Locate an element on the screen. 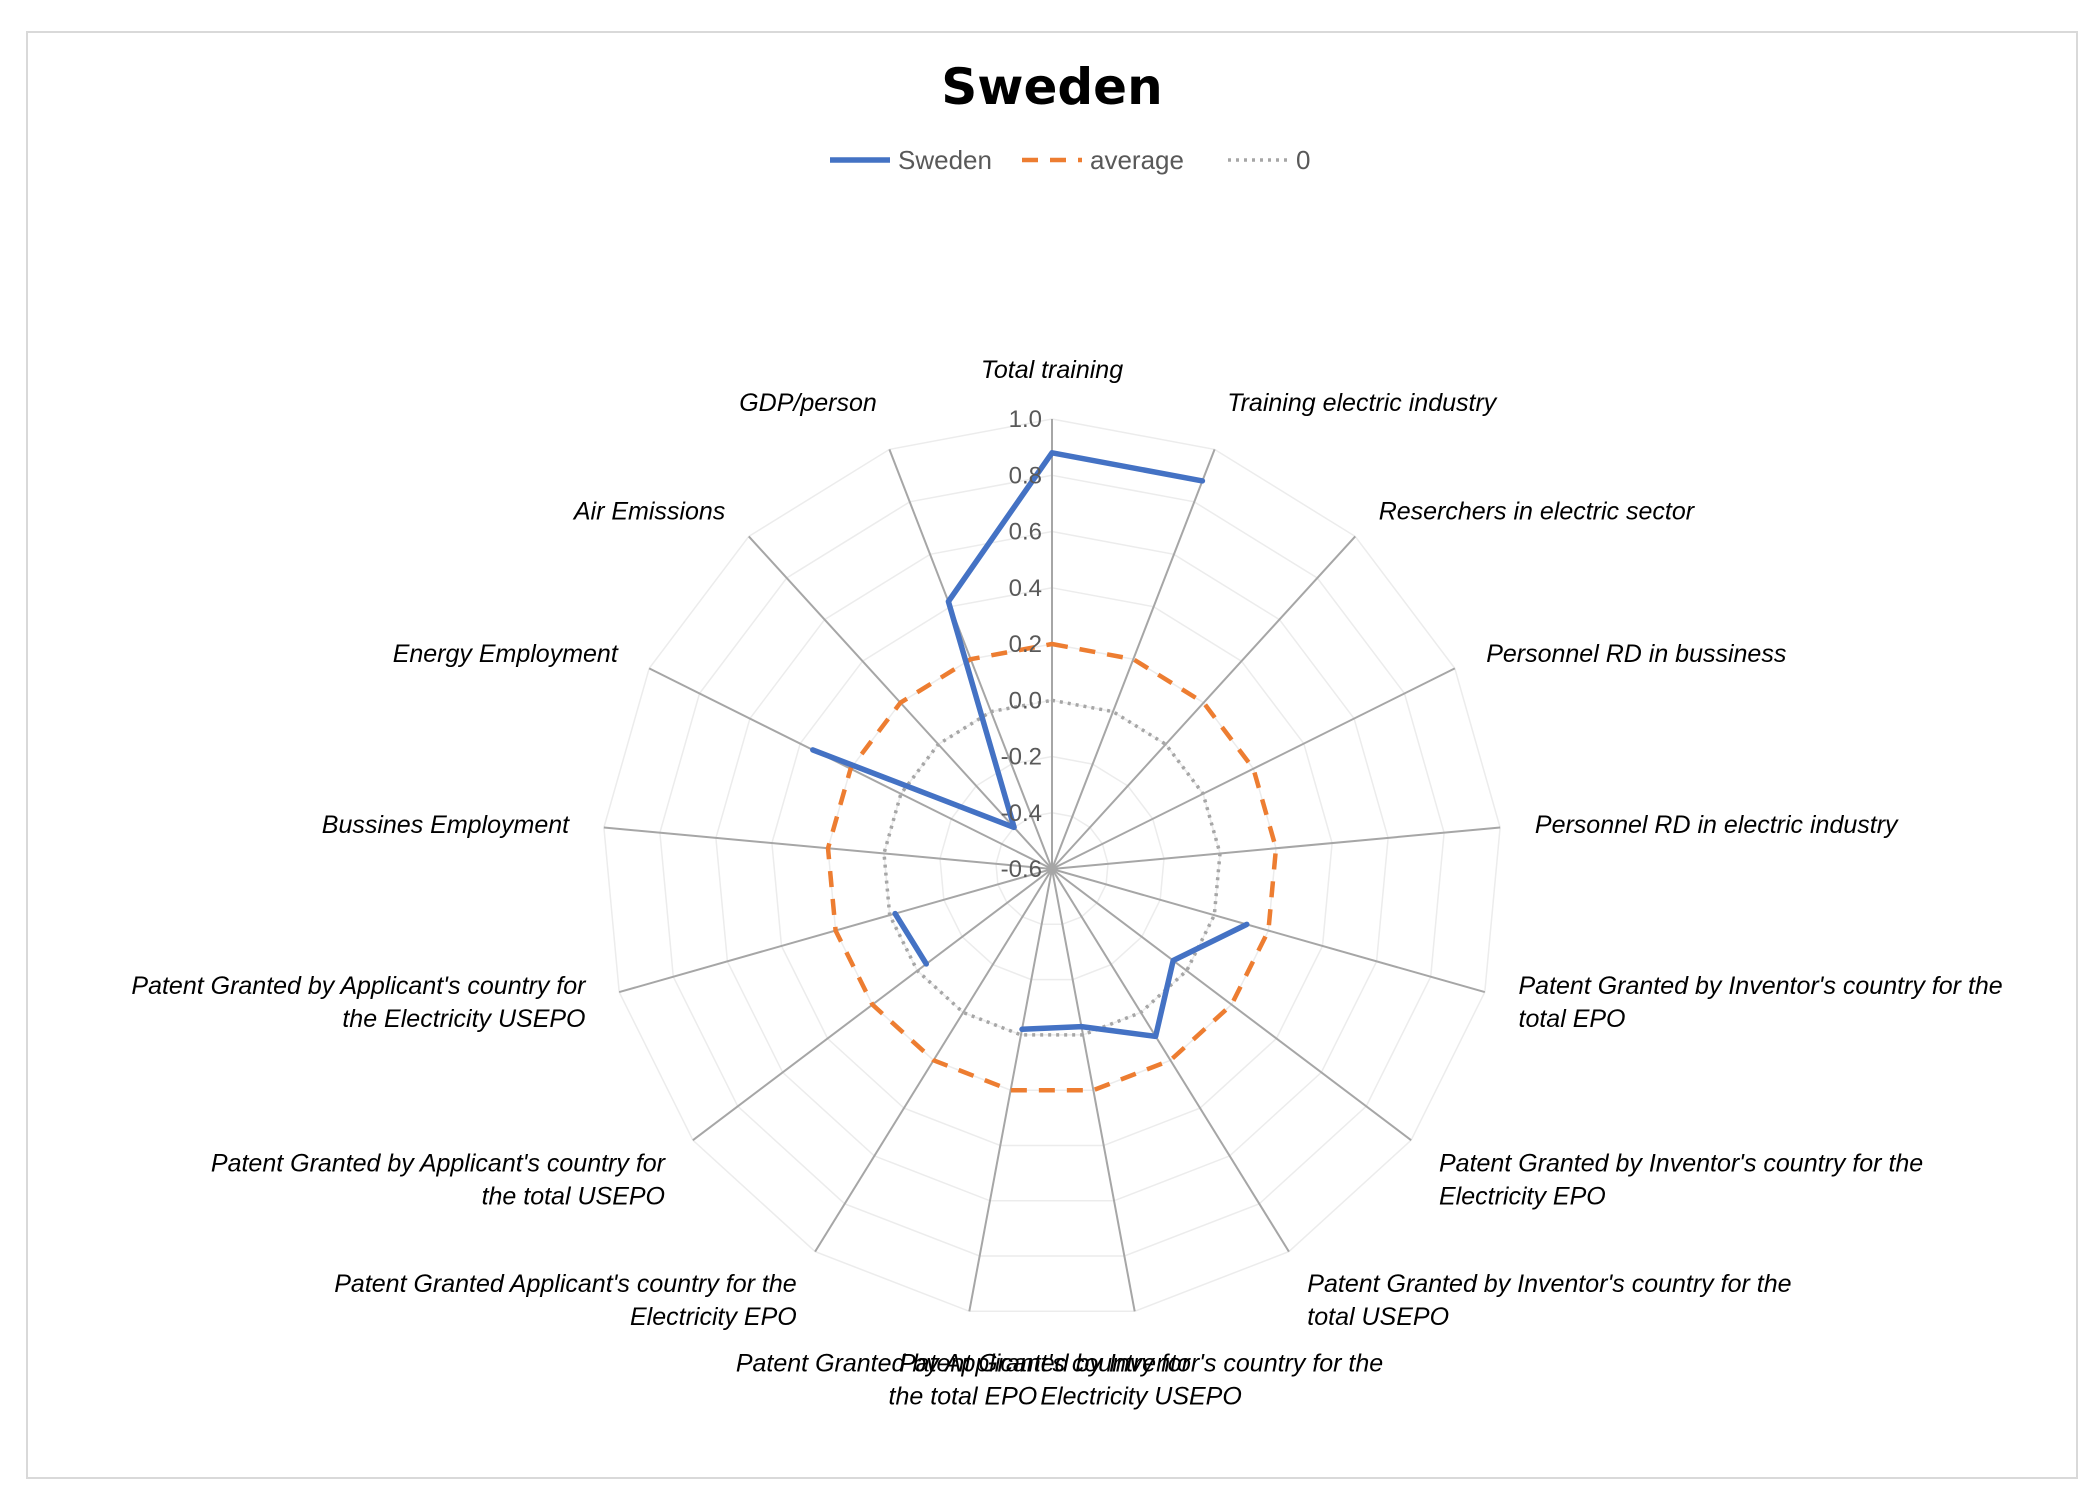  tick-label: 0.8 is located at coordinates (1025, 475).